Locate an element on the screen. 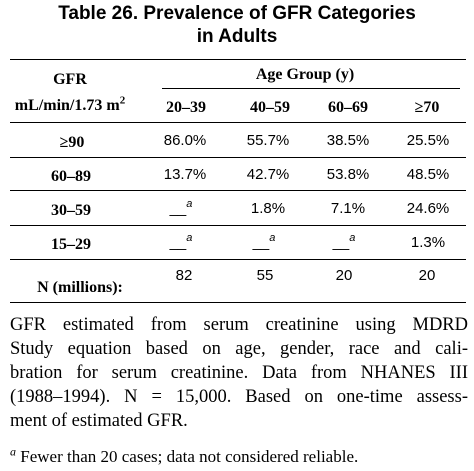 Image resolution: width=474 pixels, height=471 pixels. table-cell: 82 is located at coordinates (184, 275).